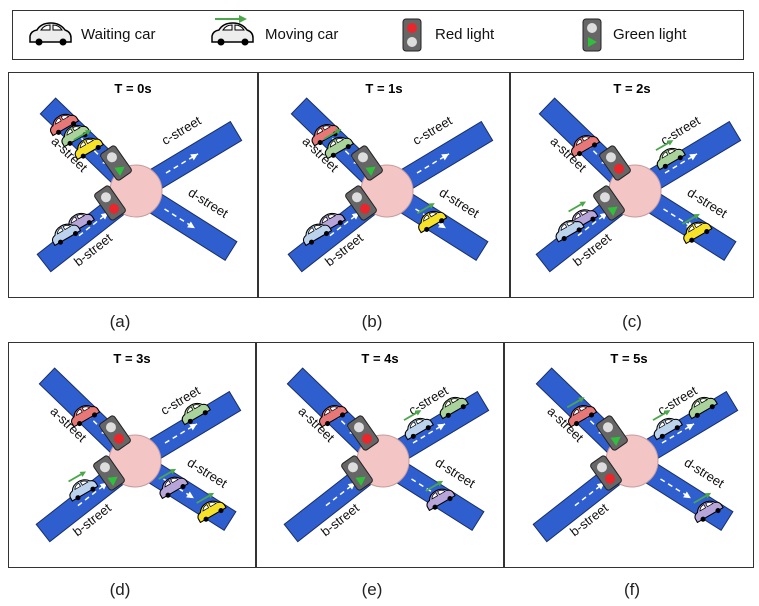 The height and width of the screenshot is (606, 759). I want to click on caption-b: (b), so click(372, 321).